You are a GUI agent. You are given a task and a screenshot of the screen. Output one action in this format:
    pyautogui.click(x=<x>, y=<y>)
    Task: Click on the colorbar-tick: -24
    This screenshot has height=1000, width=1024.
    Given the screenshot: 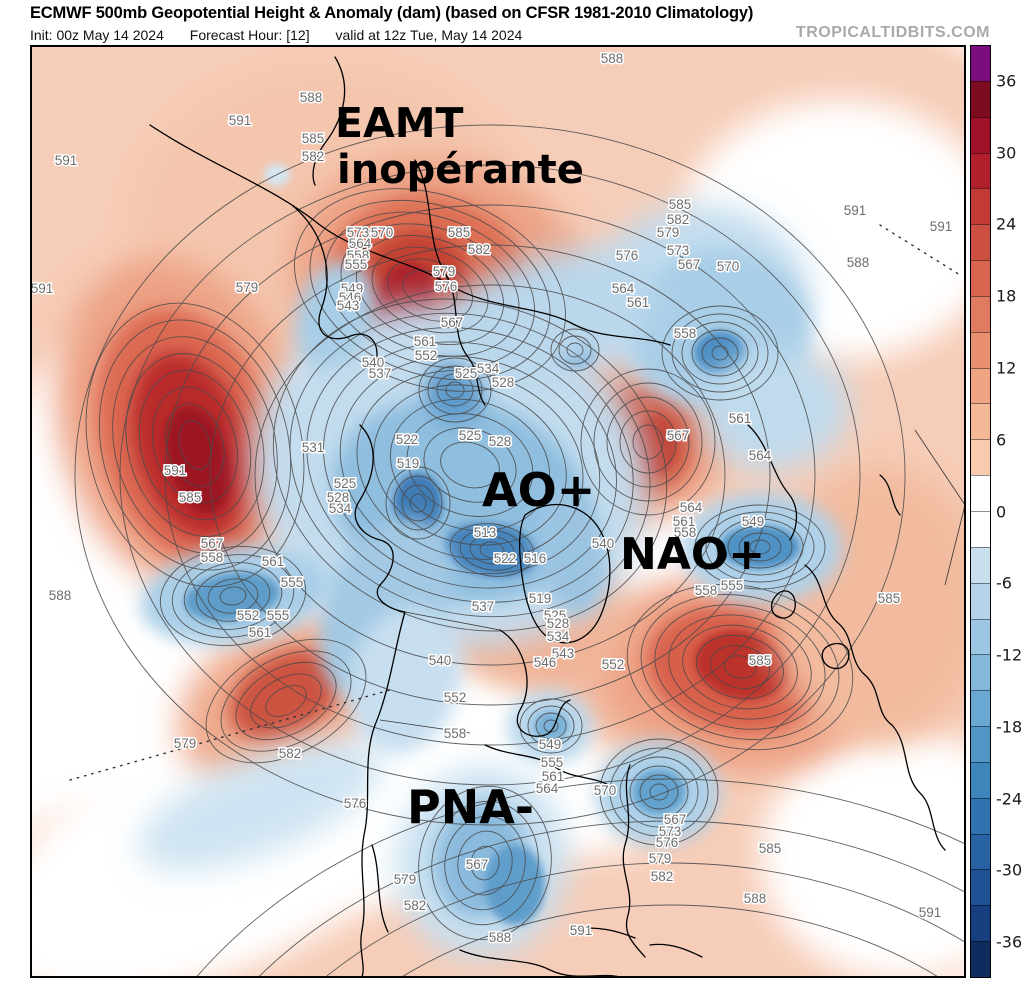 What is the action you would take?
    pyautogui.click(x=1009, y=799)
    